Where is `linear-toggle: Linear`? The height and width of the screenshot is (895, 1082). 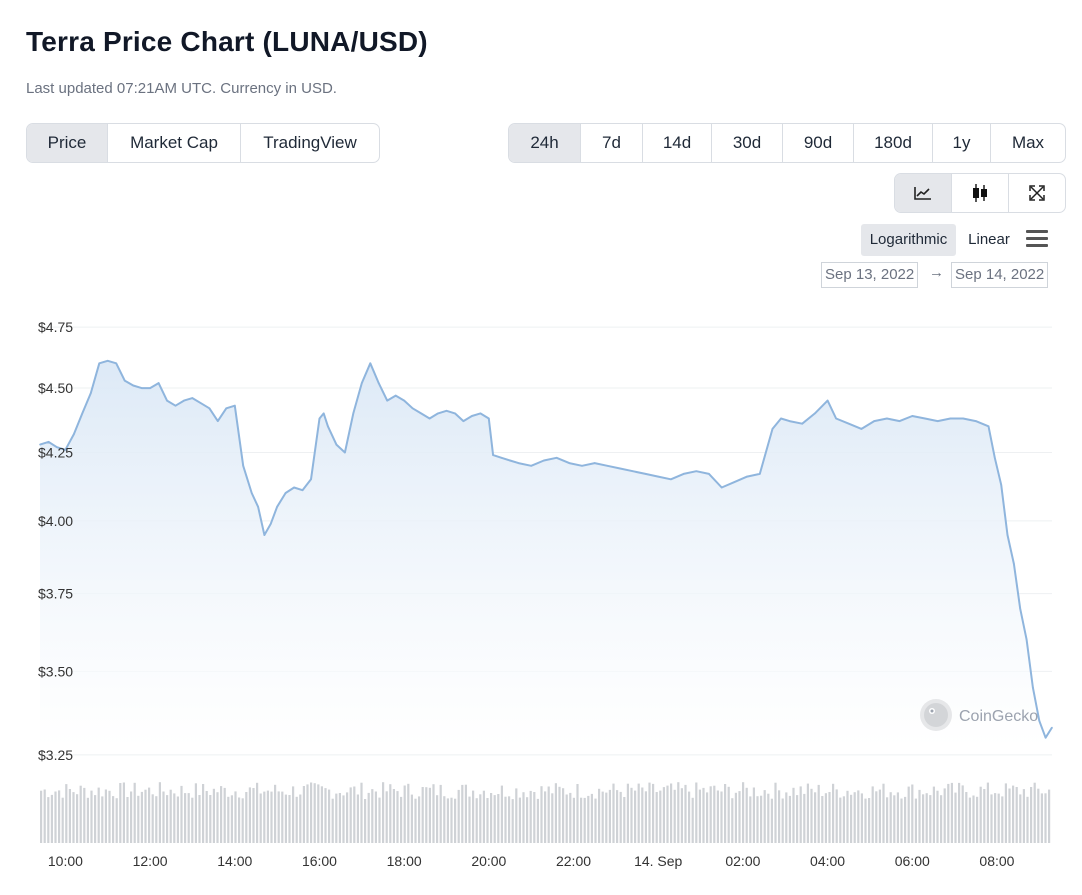 linear-toggle: Linear is located at coordinates (989, 239).